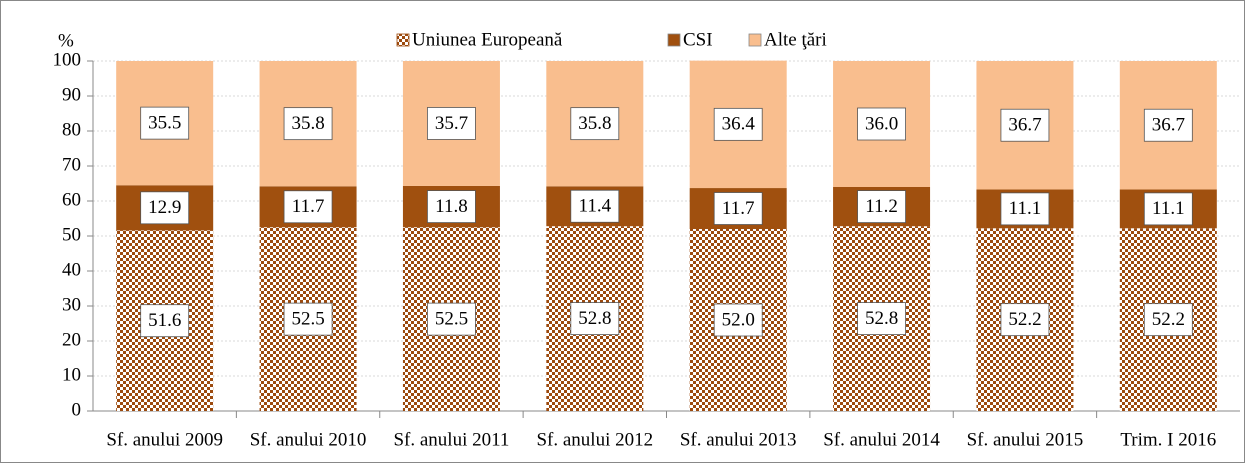  Describe the element at coordinates (71, 199) in the screenshot. I see `y-tick-label: 60` at that location.